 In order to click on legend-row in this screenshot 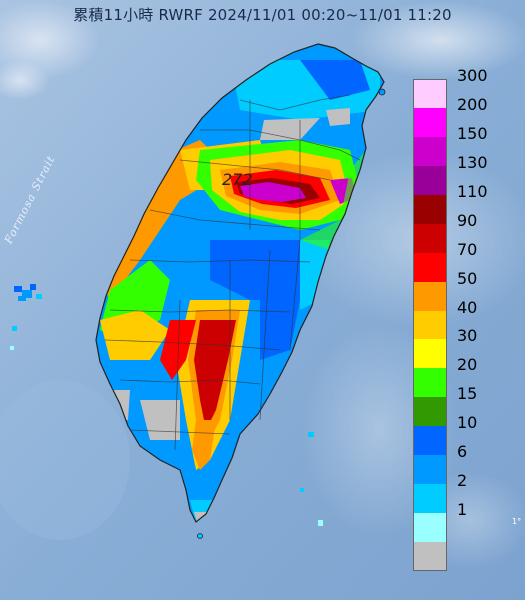, I will do `click(469, 556)`.